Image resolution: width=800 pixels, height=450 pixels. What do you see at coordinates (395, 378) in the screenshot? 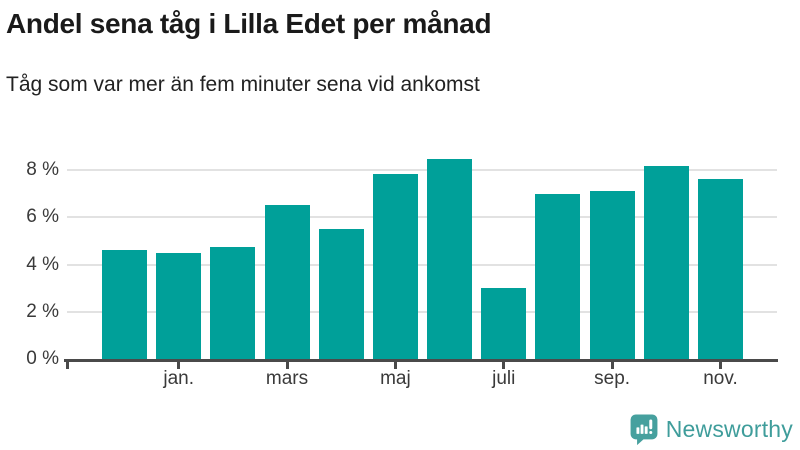
I see `x-tick-label: maj` at bounding box center [395, 378].